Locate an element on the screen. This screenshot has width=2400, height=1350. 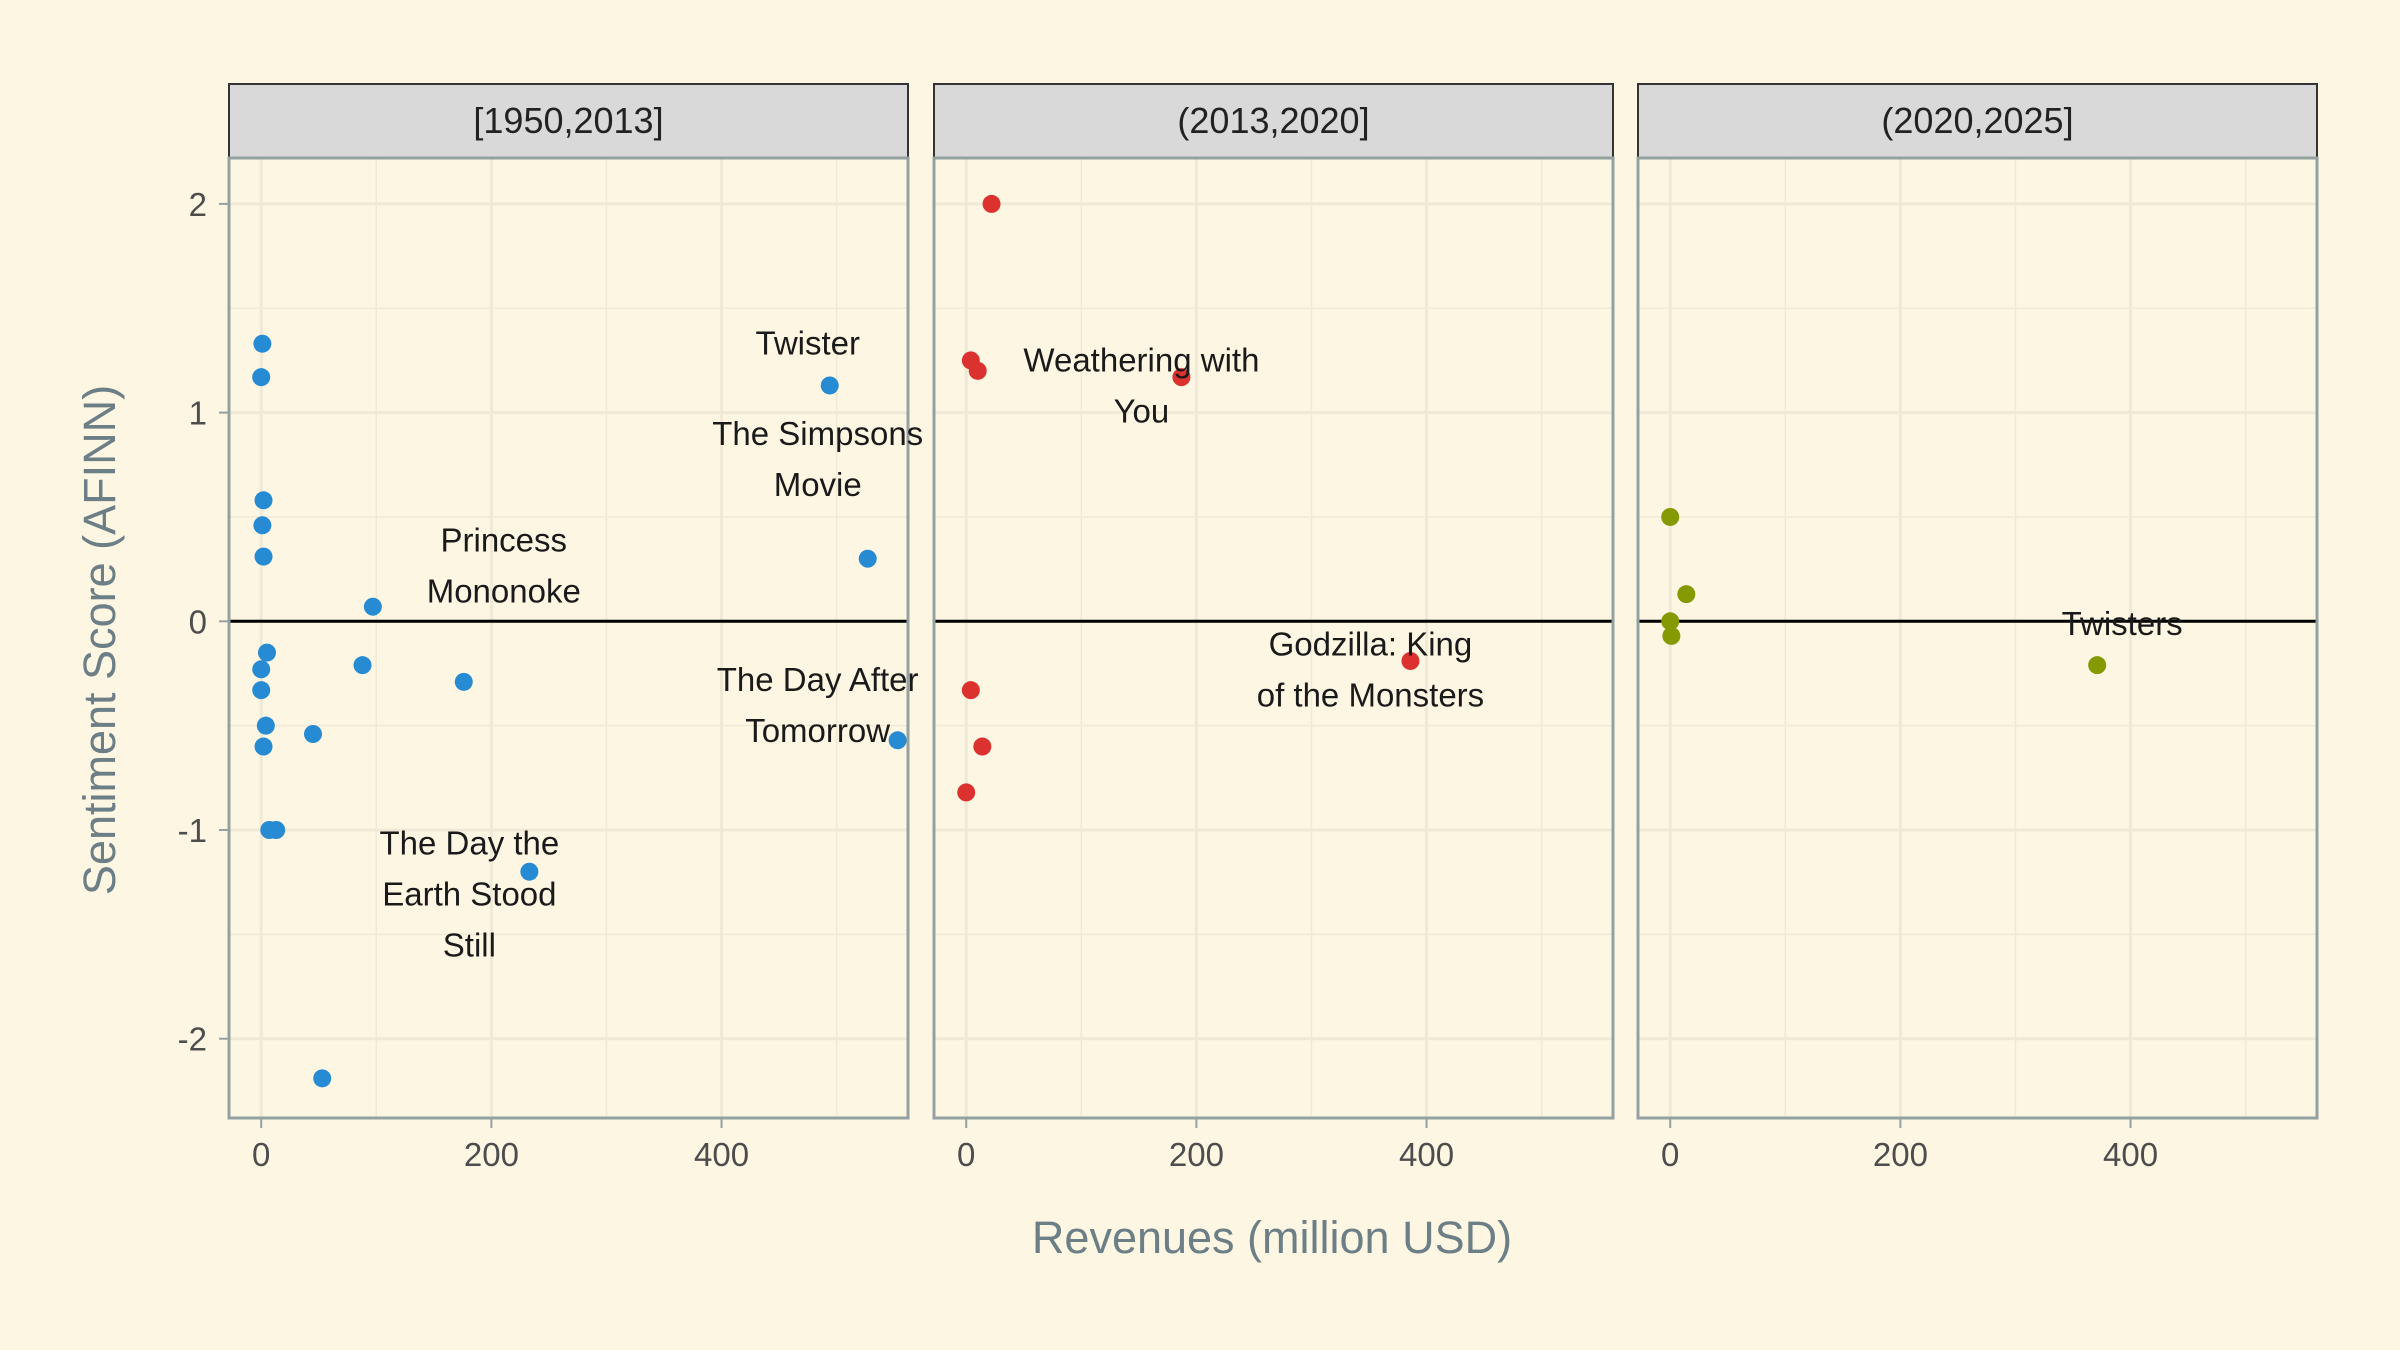
point-label-line: Earth Stood is located at coordinates (469, 894).